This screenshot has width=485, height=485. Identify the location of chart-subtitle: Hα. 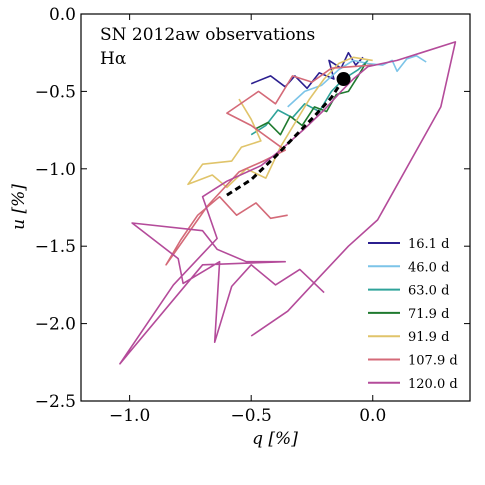
(113, 59).